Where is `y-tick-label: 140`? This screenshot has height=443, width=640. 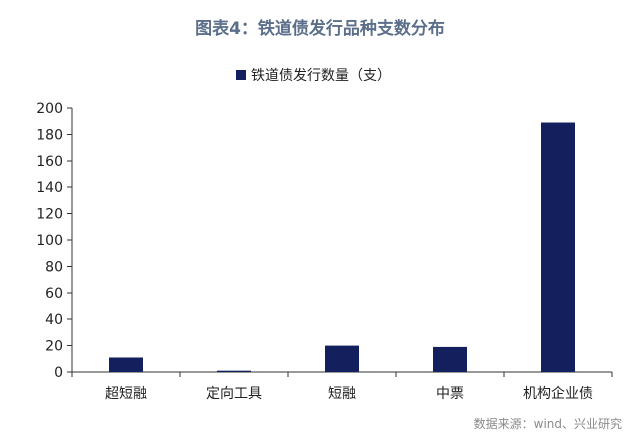
y-tick-label: 140 is located at coordinates (49, 188).